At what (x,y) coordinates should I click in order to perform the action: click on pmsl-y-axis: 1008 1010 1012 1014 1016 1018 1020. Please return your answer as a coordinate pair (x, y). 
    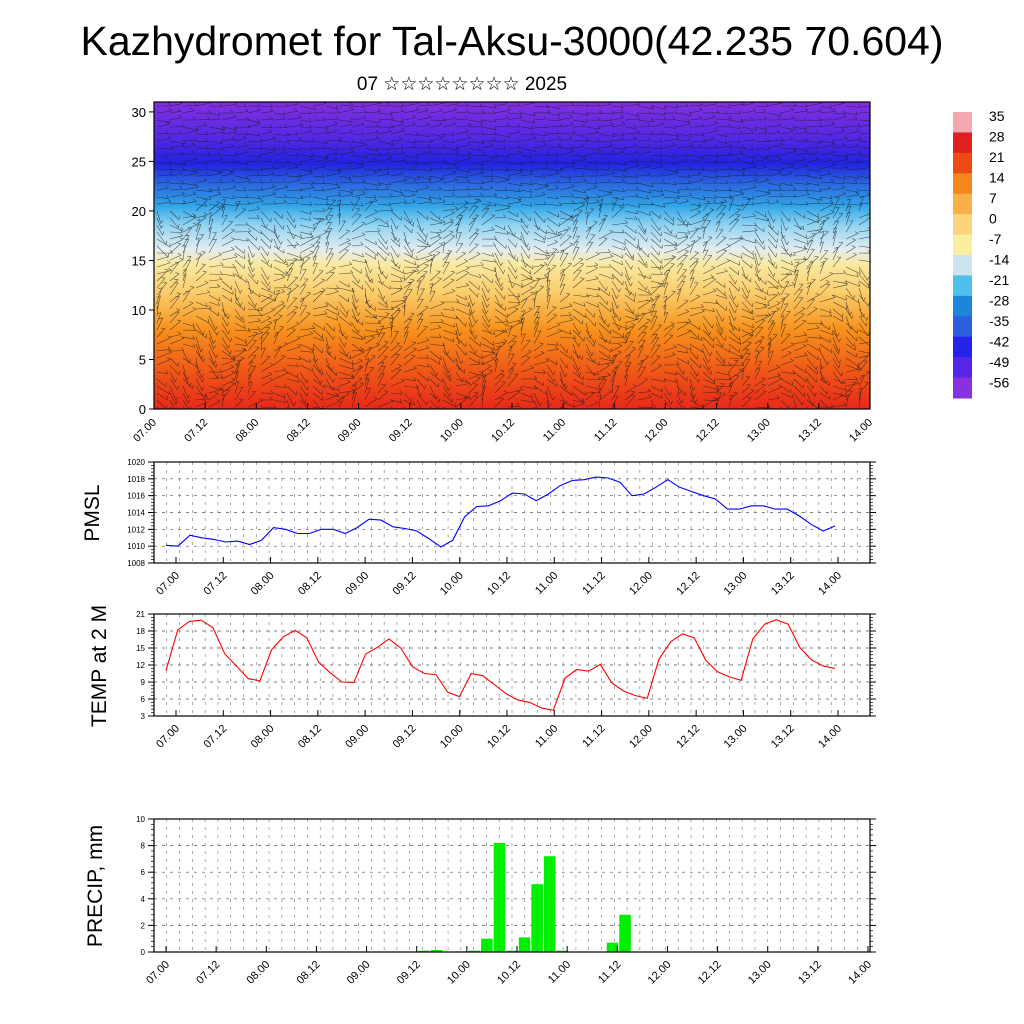
    Looking at the image, I should click on (501, 513).